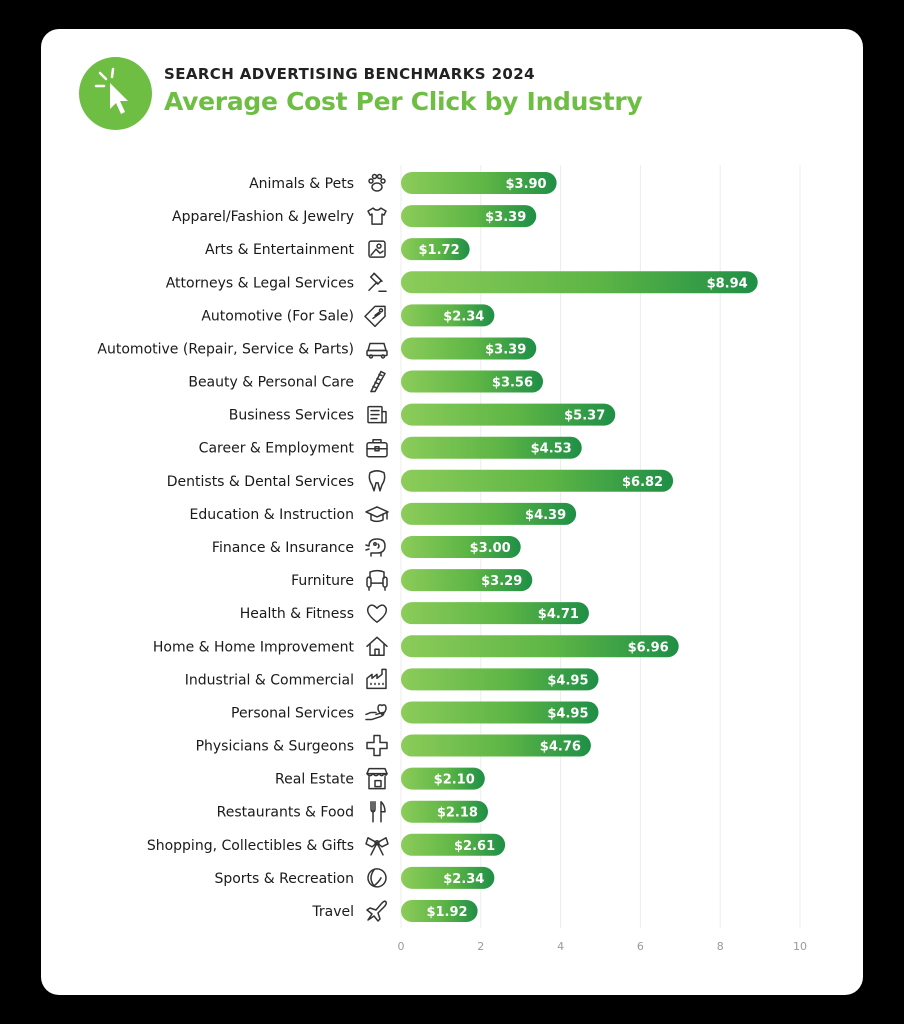  What do you see at coordinates (439, 250) in the screenshot?
I see `bar-value-label: $1.72` at bounding box center [439, 250].